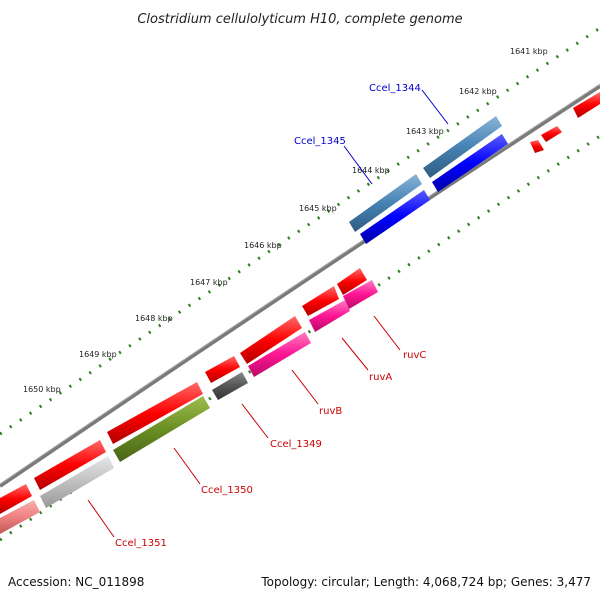 This screenshot has height=600, width=600. What do you see at coordinates (318, 208) in the screenshot?
I see `tick-label: 1645 kbp` at bounding box center [318, 208].